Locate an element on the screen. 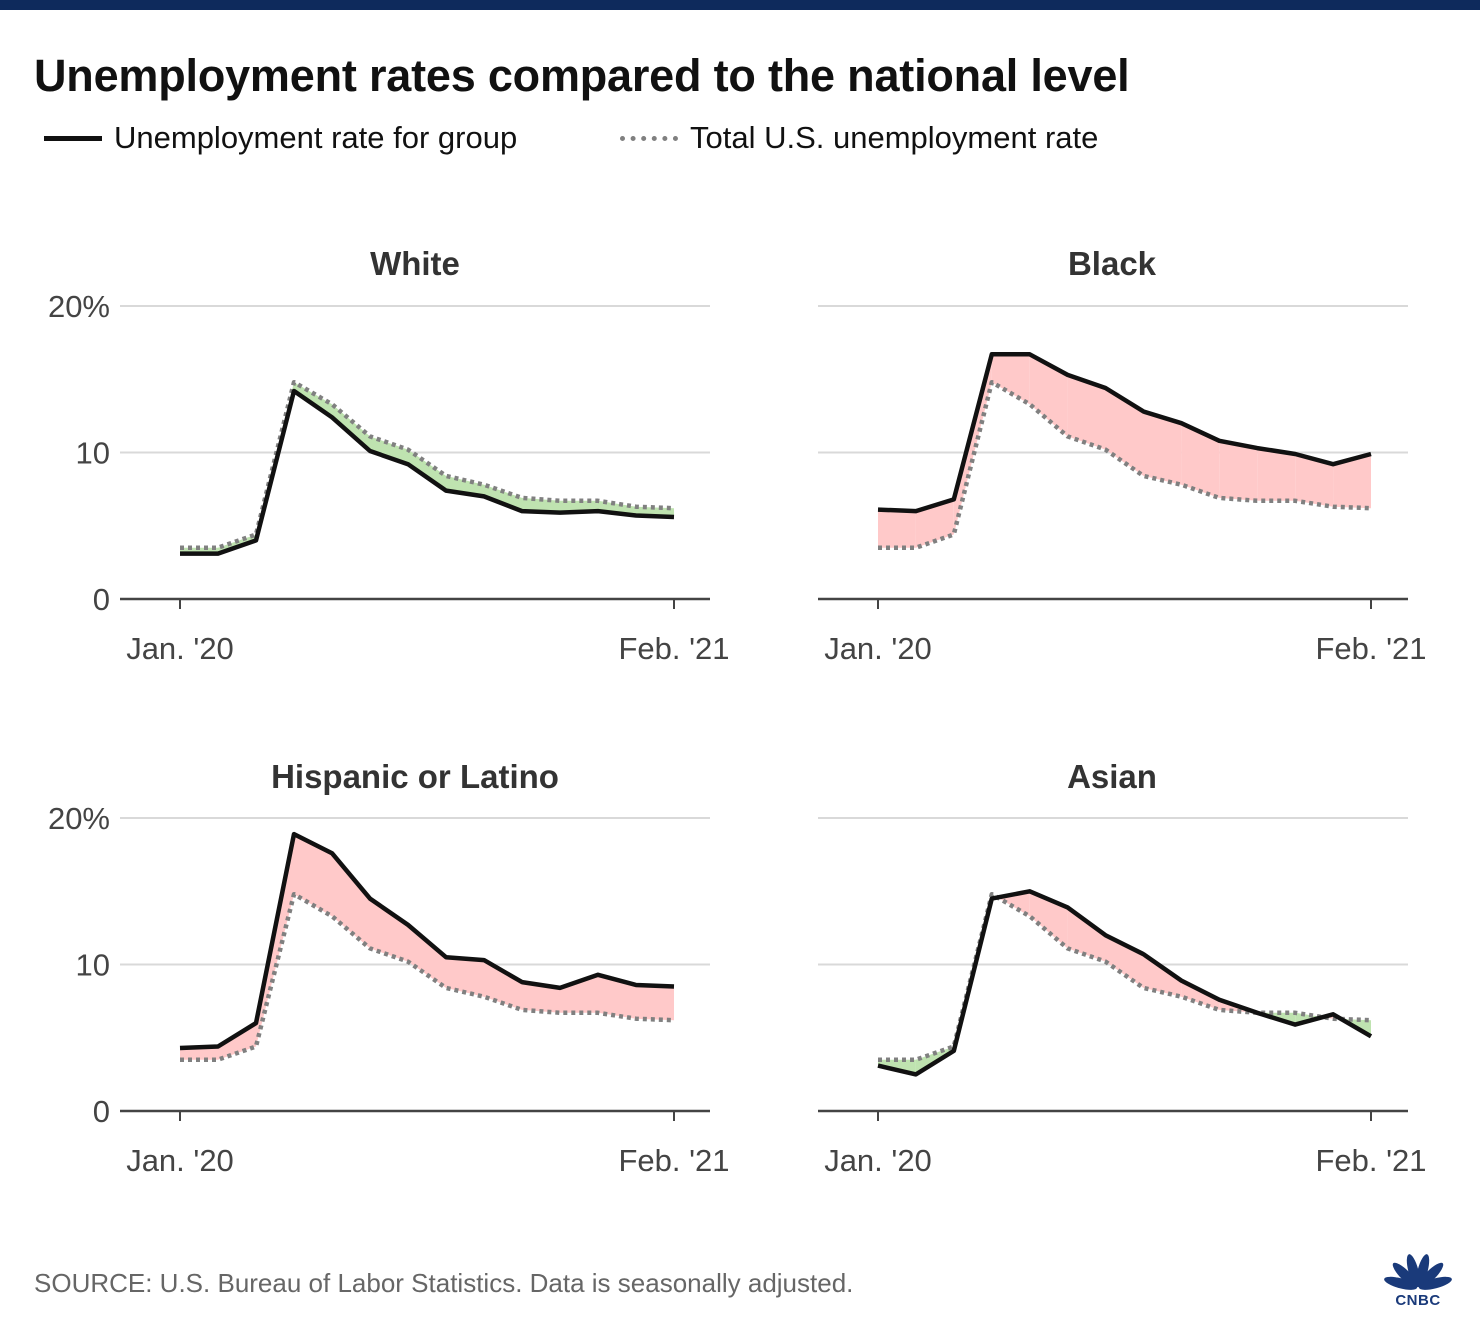  legend-item-total: Total U.S. unemployment rate is located at coordinates (859, 138).